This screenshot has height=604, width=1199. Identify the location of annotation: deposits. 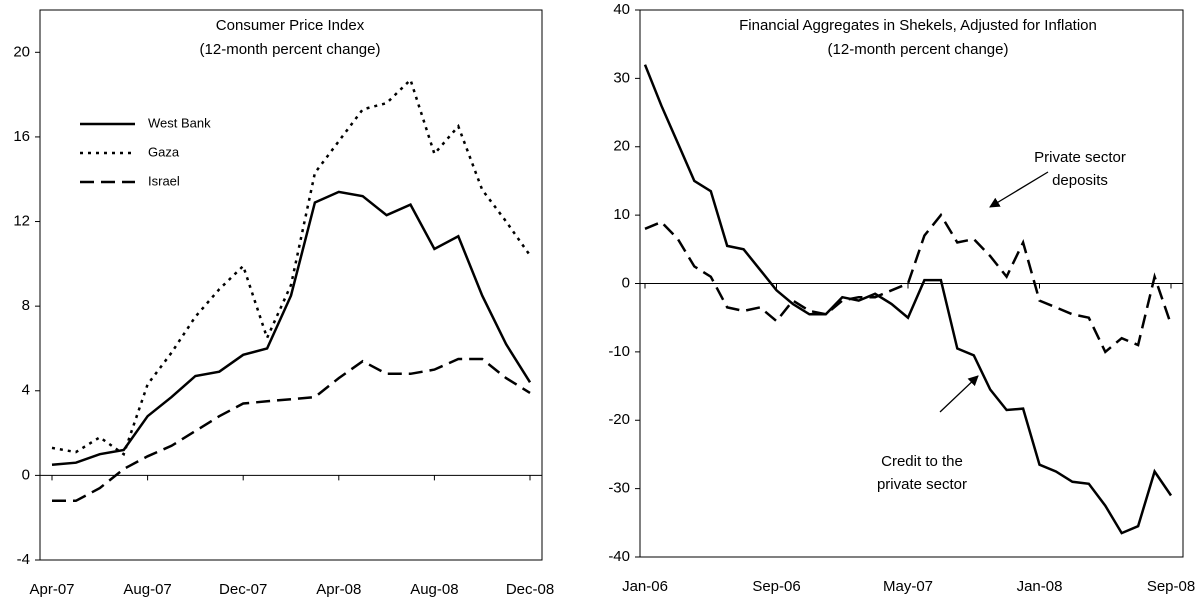
(1080, 180).